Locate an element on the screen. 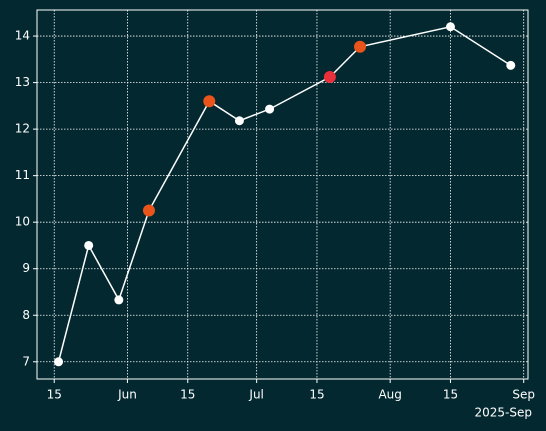 The height and width of the screenshot is (431, 546). y-tick-label: 12 is located at coordinates (22, 129).